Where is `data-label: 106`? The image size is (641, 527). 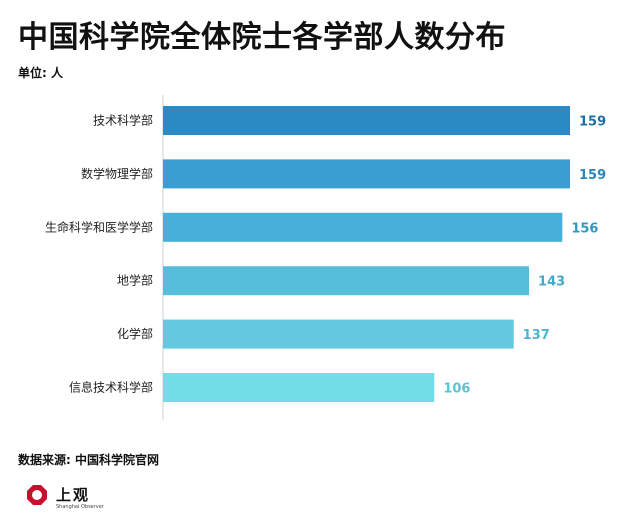
data-label: 106 is located at coordinates (456, 389).